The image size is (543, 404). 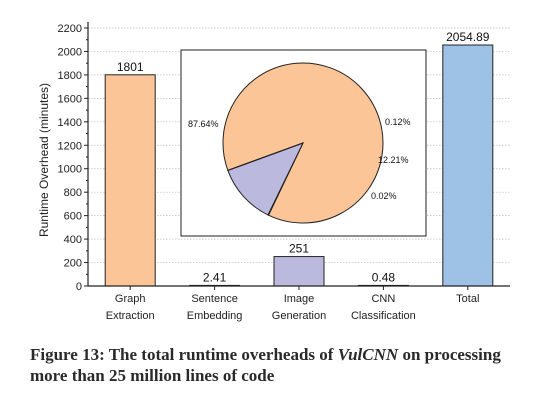 What do you see at coordinates (70, 52) in the screenshot?
I see `y-tick-label: 2000` at bounding box center [70, 52].